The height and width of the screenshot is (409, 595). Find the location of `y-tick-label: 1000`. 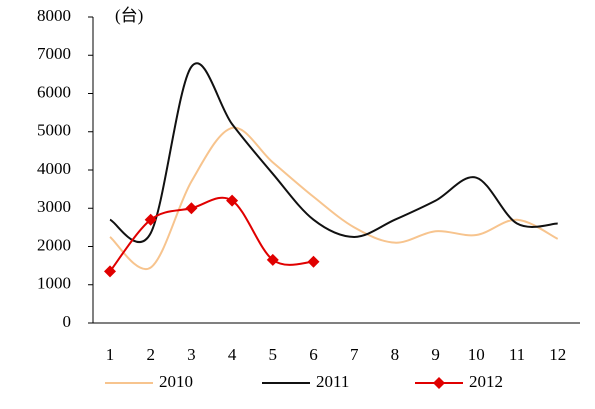

y-tick-label: 1000 is located at coordinates (54, 283).